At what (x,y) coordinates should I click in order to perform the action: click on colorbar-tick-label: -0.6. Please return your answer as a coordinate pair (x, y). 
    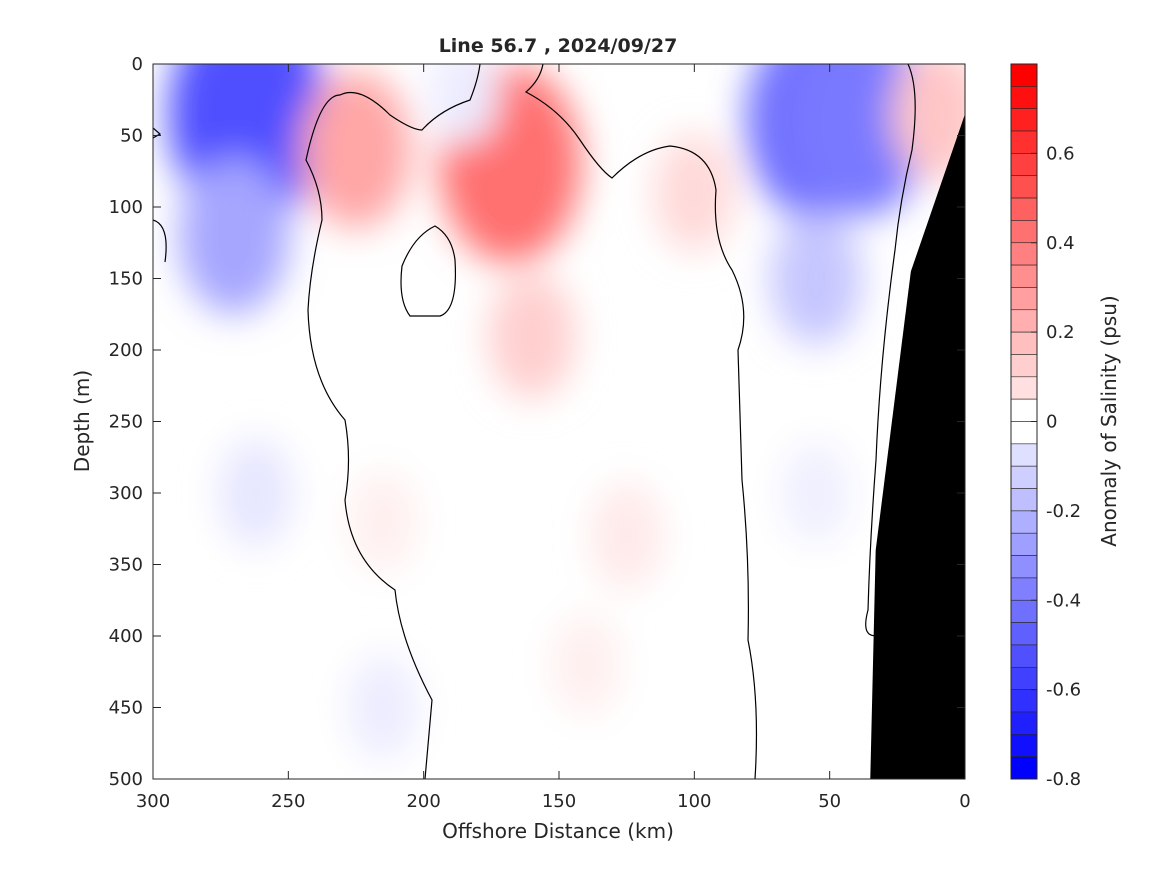
    Looking at the image, I should click on (1063, 690).